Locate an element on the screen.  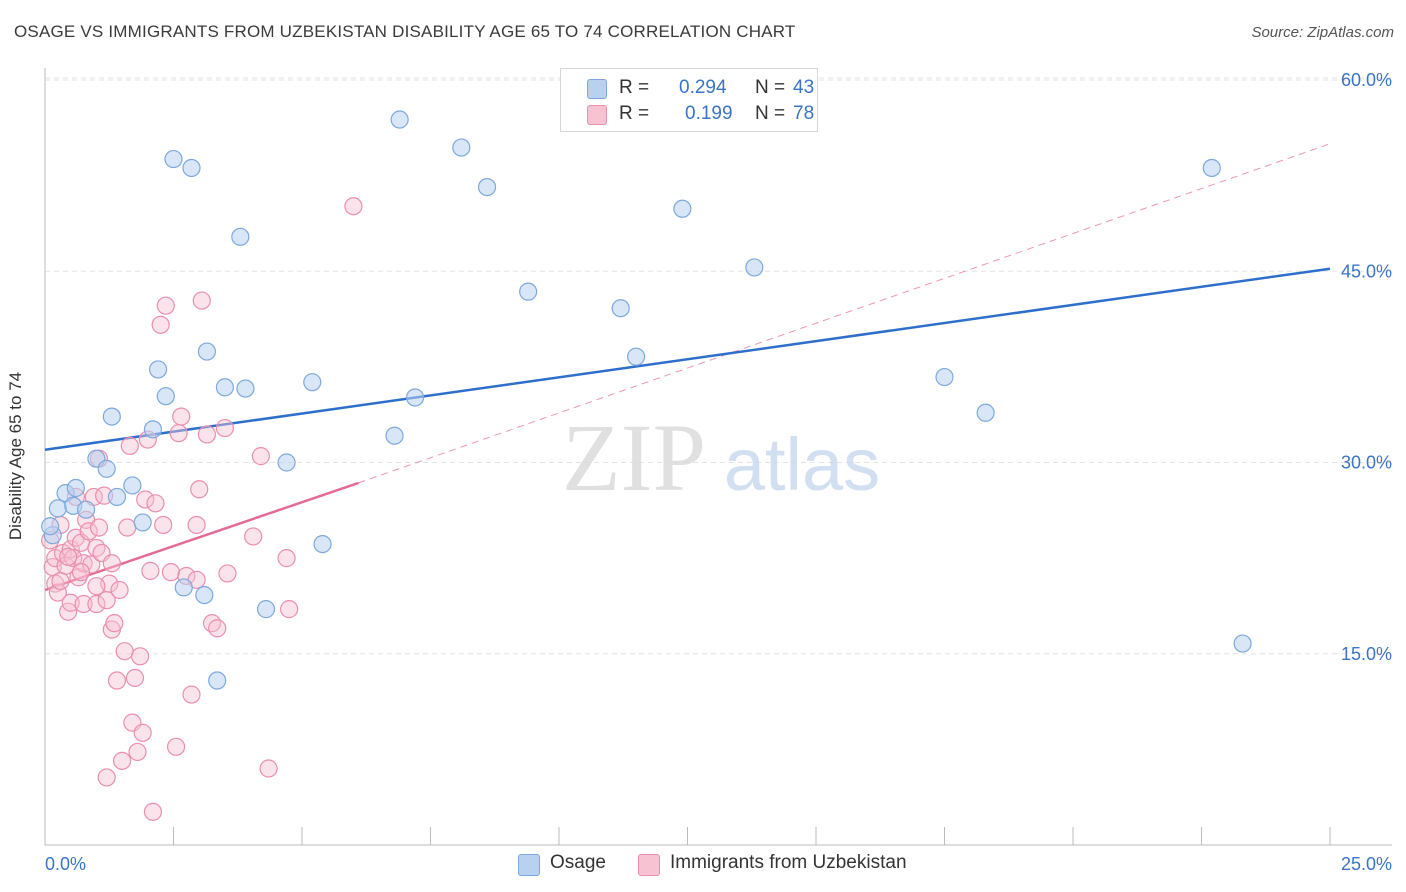
legend-item-label: Osage is located at coordinates (578, 862).